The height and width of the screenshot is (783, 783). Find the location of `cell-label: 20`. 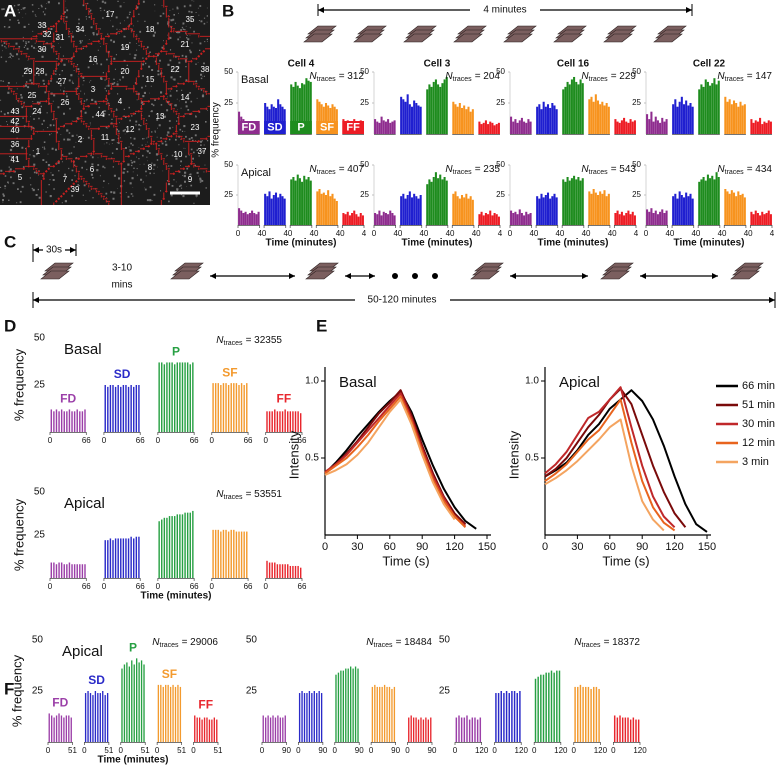

cell-label: 20 is located at coordinates (125, 71).